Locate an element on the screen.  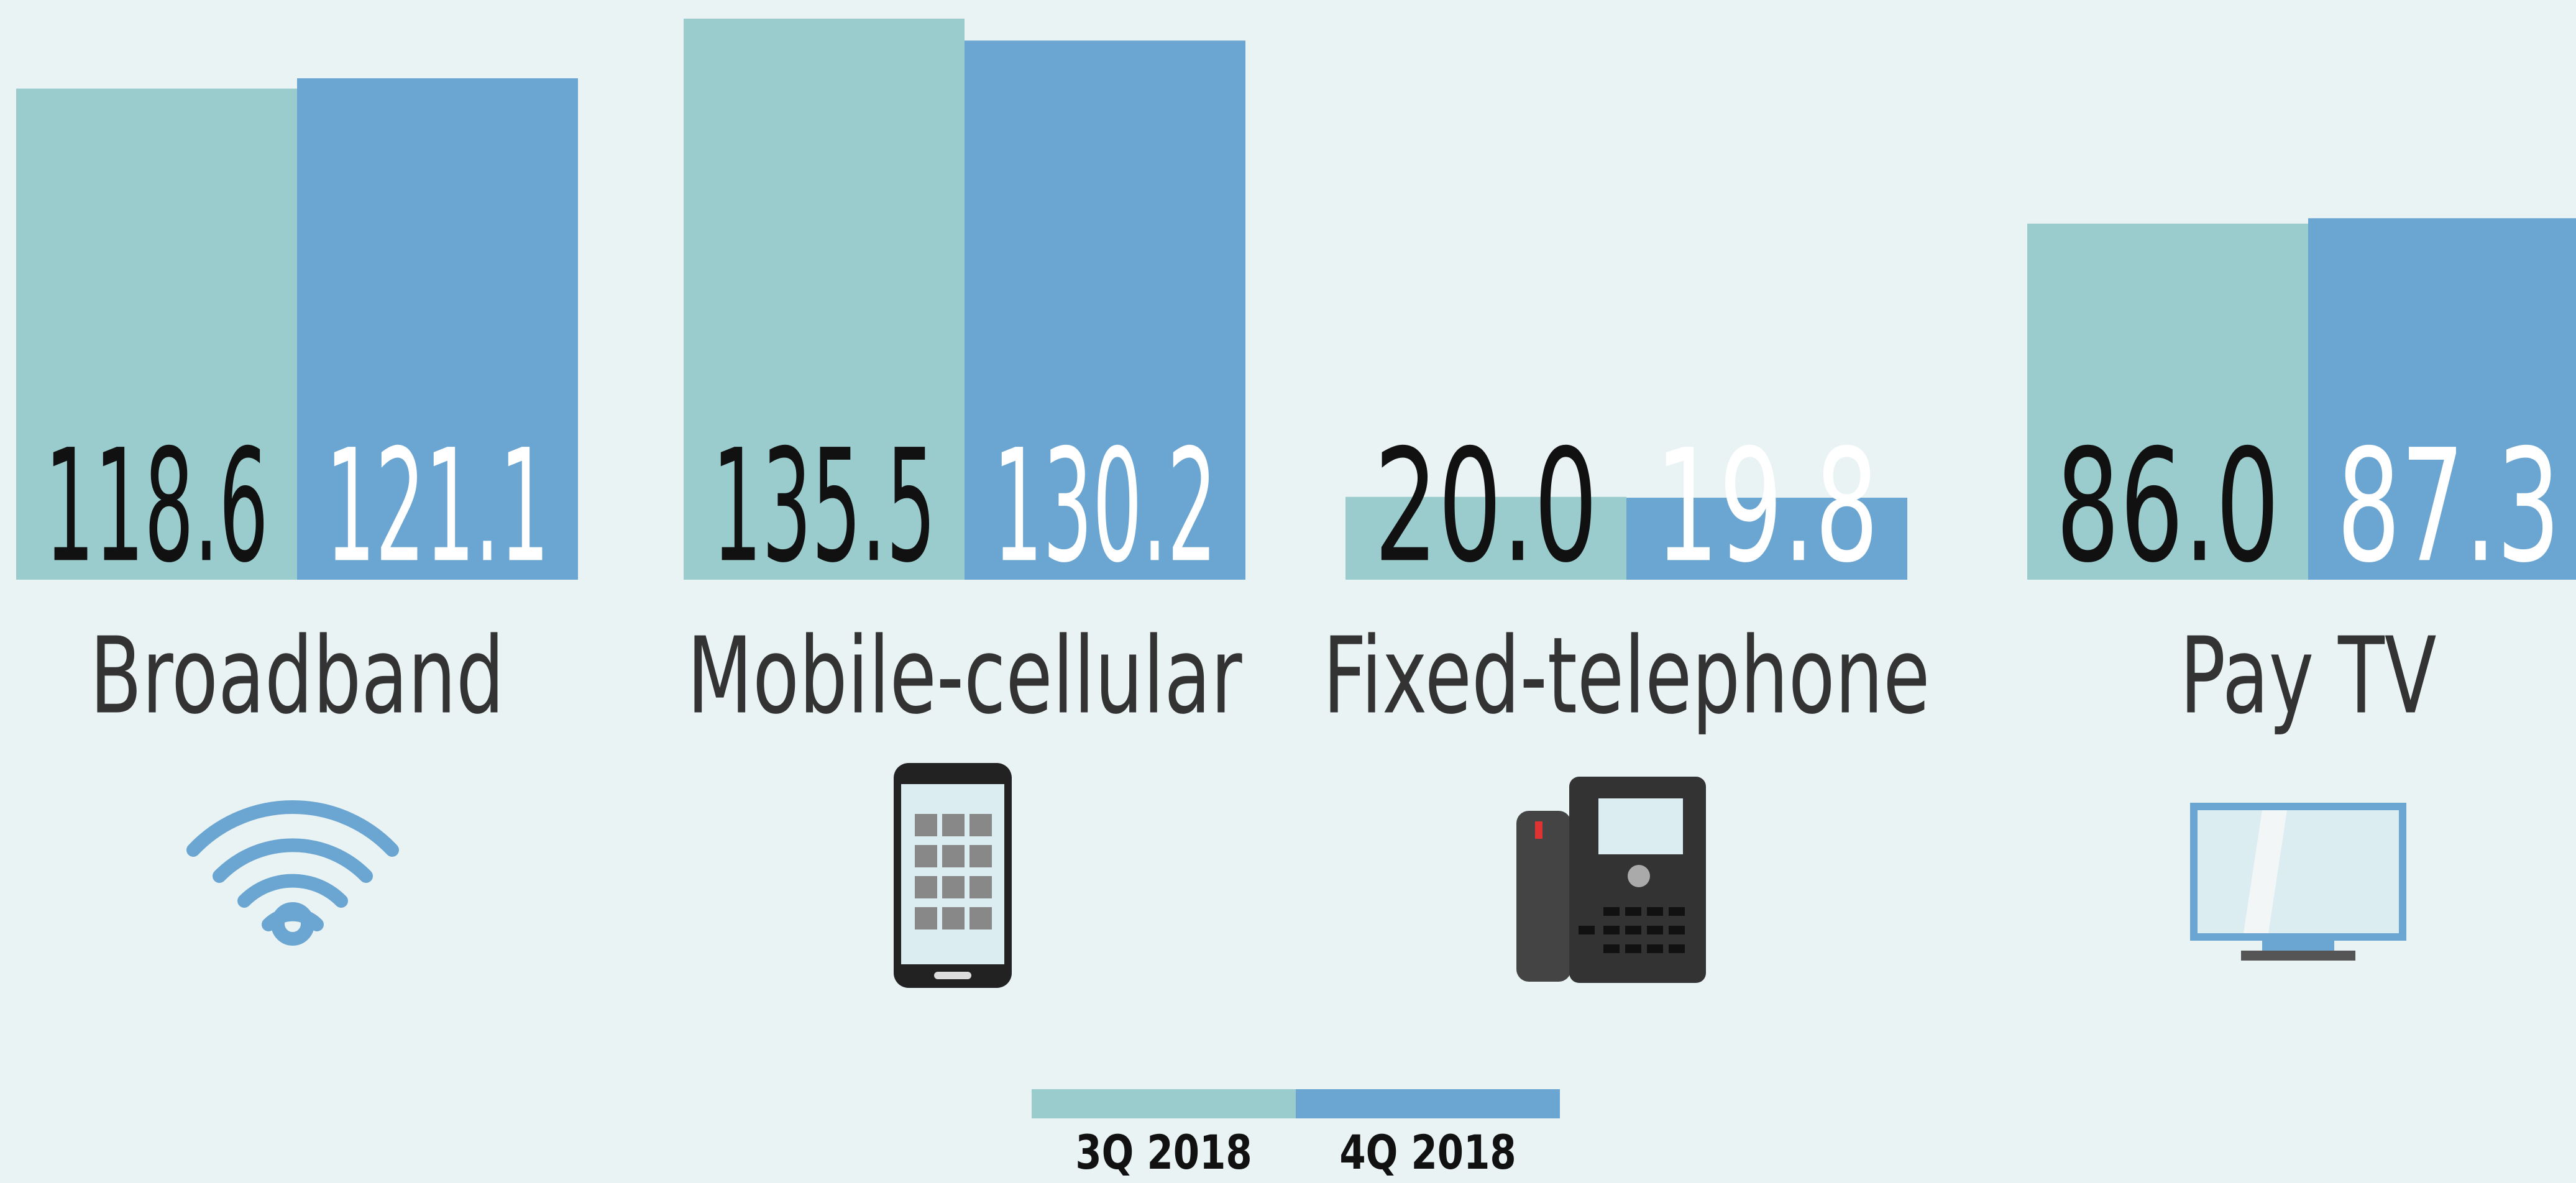
category-label-group: Broadband is located at coordinates (296, 676).